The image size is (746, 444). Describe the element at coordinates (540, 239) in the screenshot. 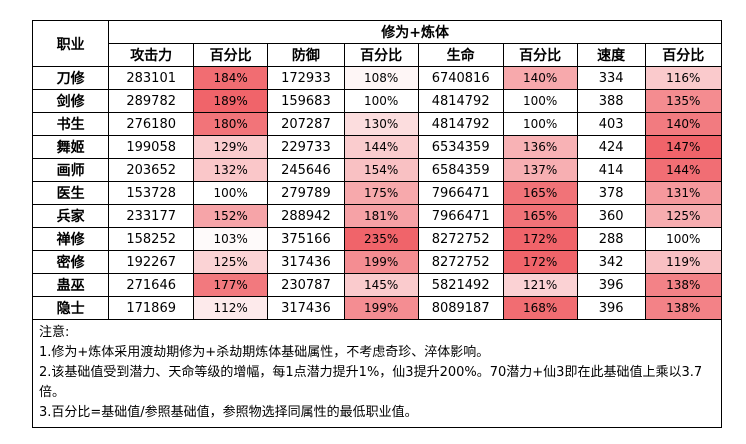

I see `percent-cell: 172%` at that location.